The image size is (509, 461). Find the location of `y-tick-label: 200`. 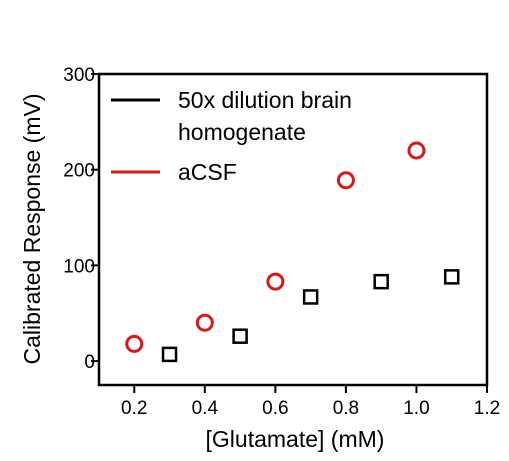

y-tick-label: 200 is located at coordinates (79, 171).